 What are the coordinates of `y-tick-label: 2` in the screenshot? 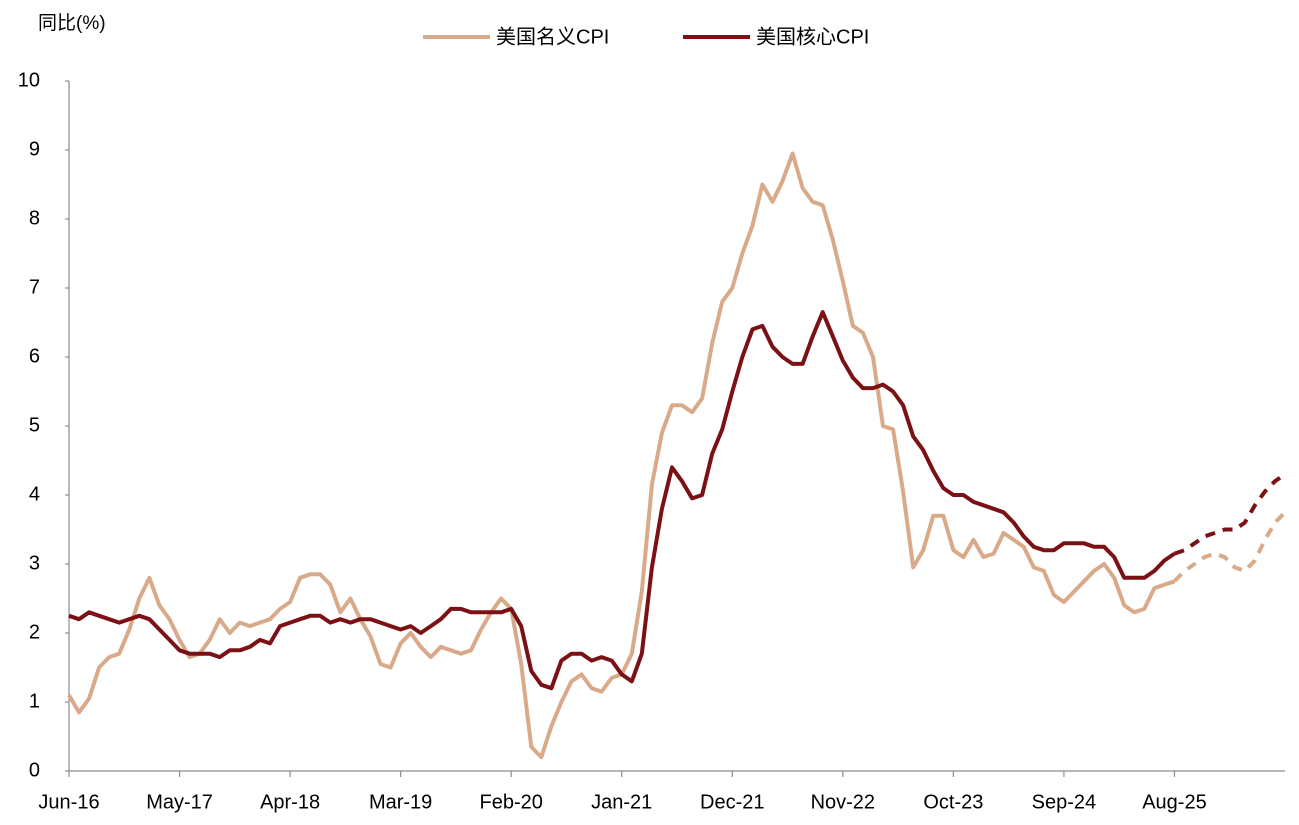 It's located at (34, 632).